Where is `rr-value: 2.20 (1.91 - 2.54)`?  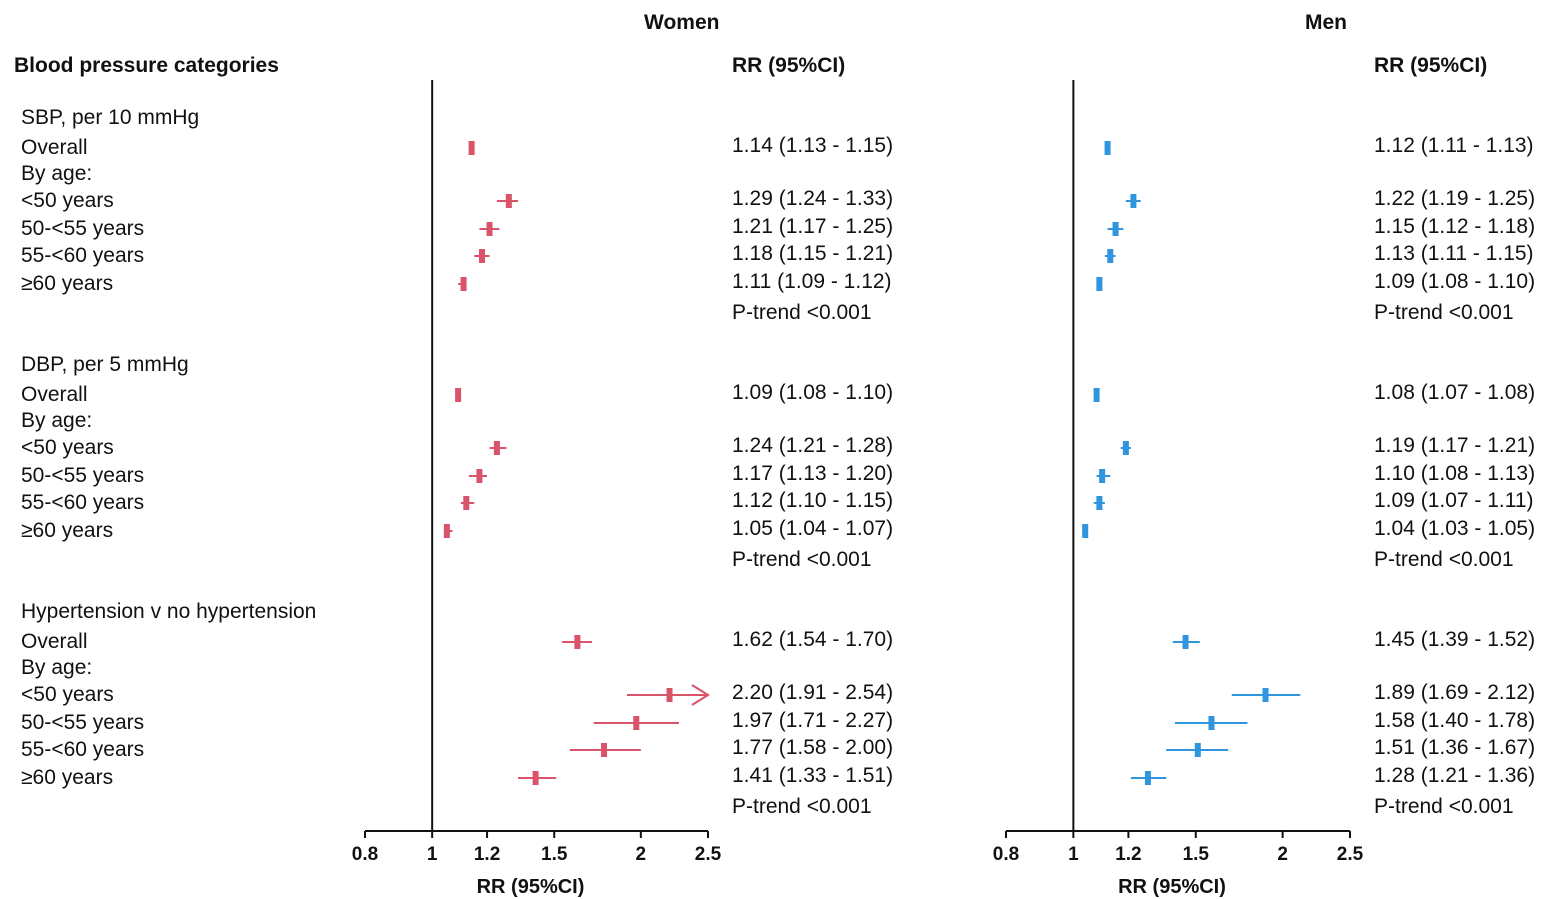
rr-value: 2.20 (1.91 - 2.54) is located at coordinates (813, 692).